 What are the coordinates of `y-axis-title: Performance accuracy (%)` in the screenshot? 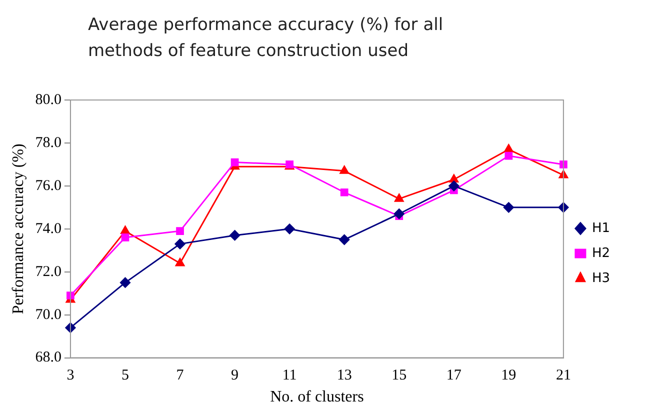 It's located at (18, 229).